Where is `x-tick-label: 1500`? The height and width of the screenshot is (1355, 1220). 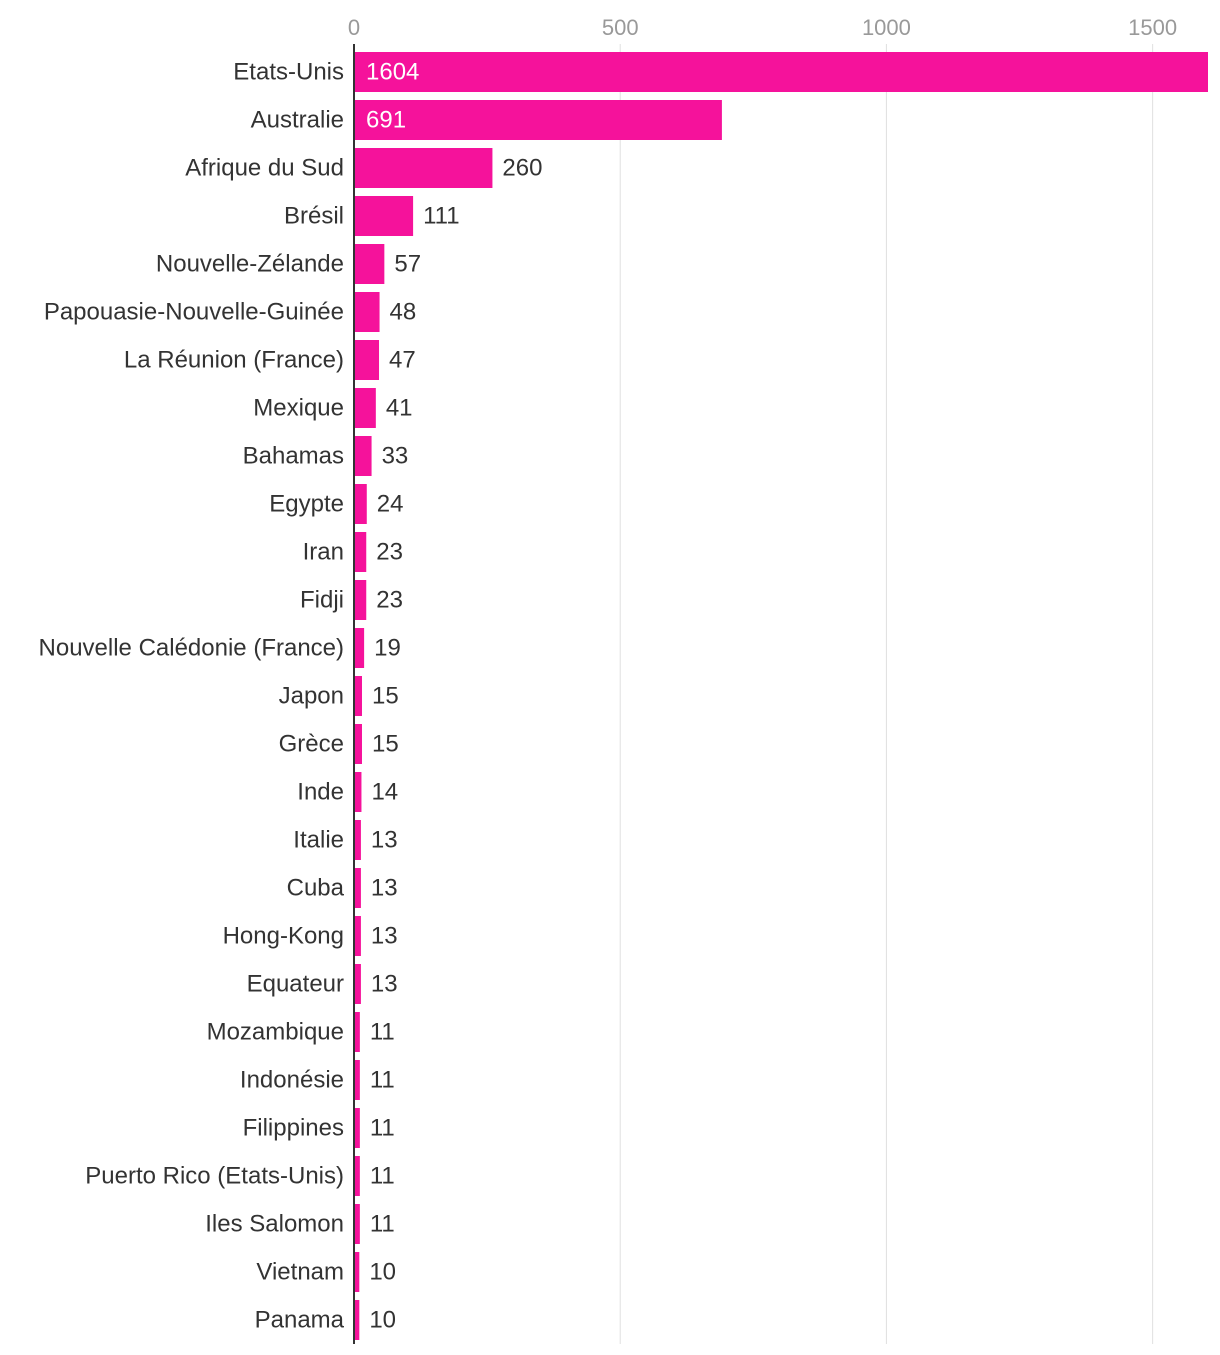 x-tick-label: 1500 is located at coordinates (1152, 27).